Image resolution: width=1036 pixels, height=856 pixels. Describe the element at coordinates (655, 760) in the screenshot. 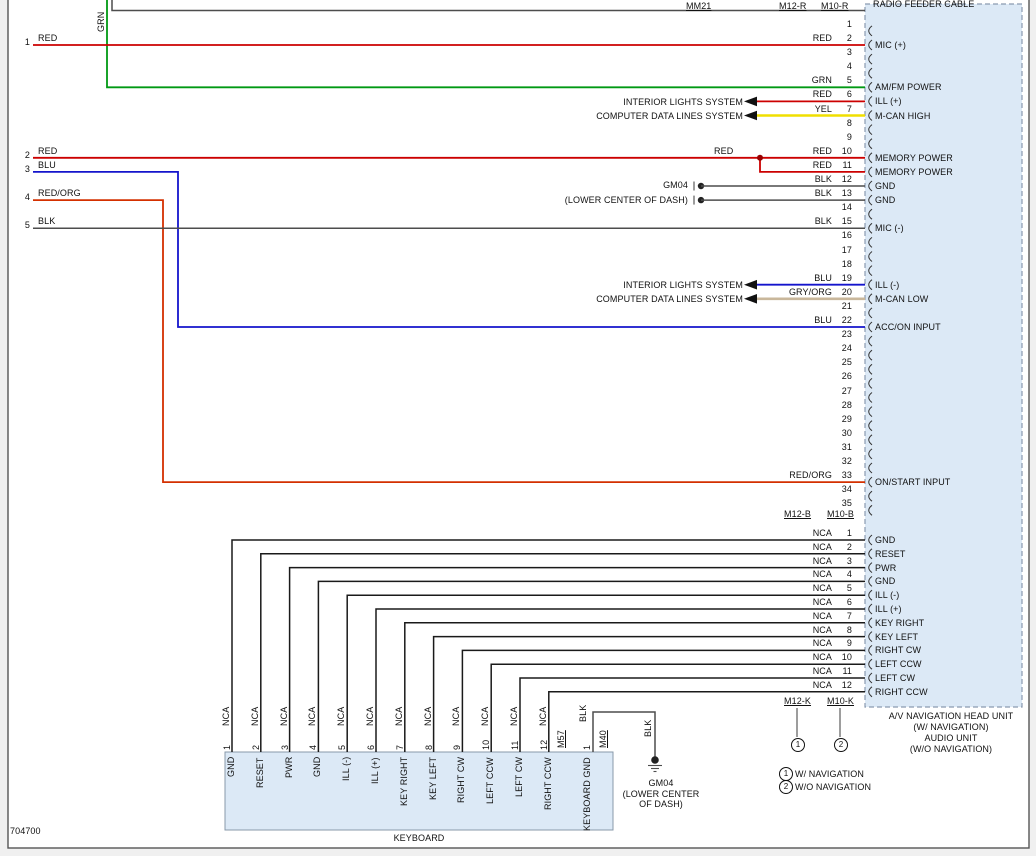

I see `ground-symbol-dot` at that location.